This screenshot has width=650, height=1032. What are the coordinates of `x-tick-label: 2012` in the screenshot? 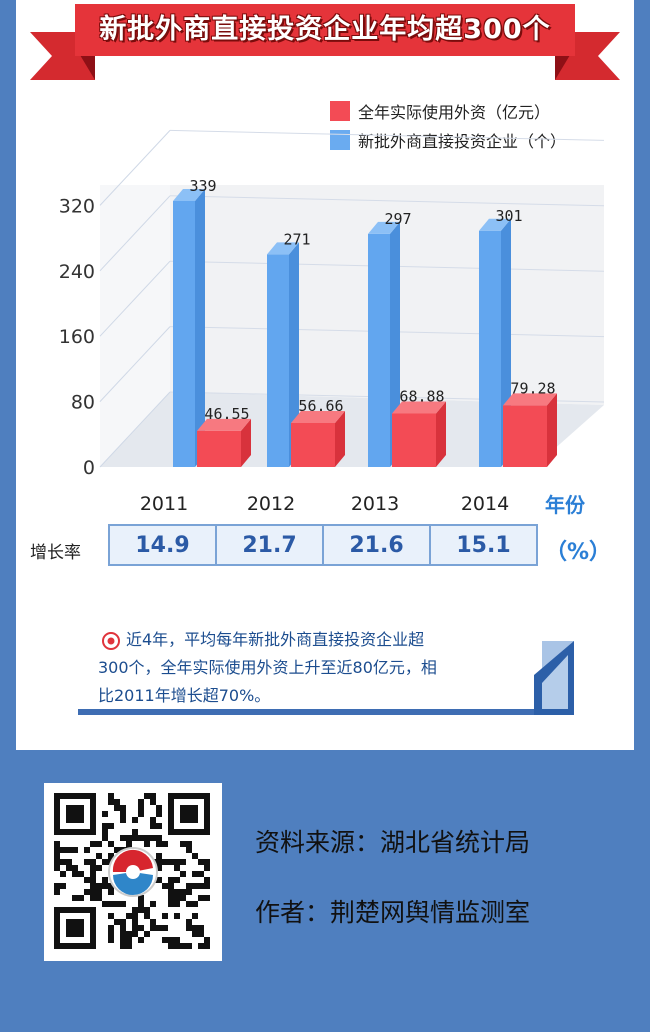 It's located at (271, 504).